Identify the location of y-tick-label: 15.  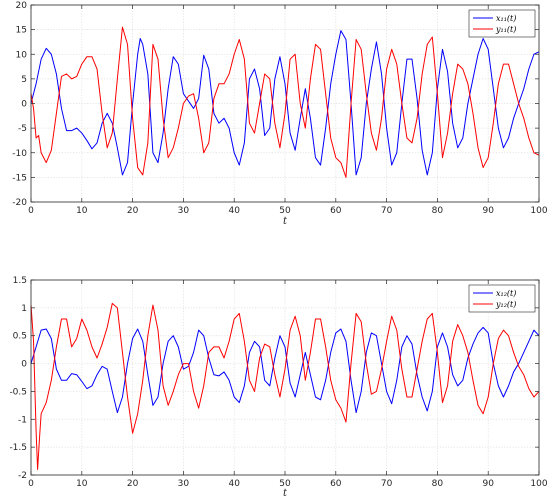
(21, 31).